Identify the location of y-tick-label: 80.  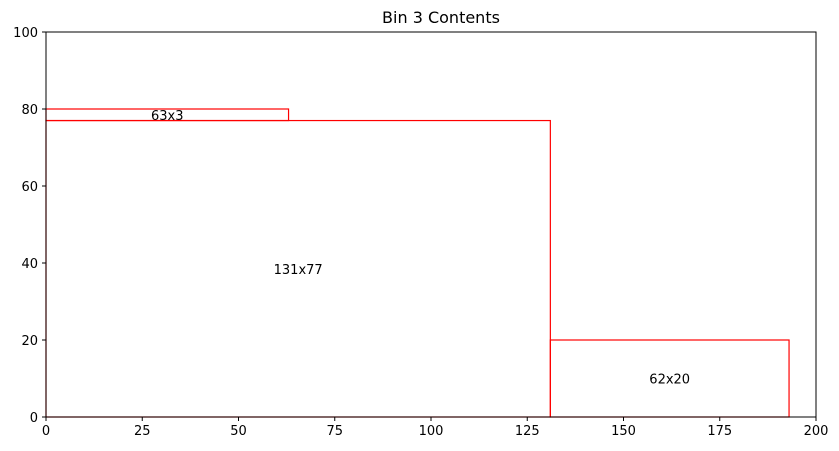
(29, 110).